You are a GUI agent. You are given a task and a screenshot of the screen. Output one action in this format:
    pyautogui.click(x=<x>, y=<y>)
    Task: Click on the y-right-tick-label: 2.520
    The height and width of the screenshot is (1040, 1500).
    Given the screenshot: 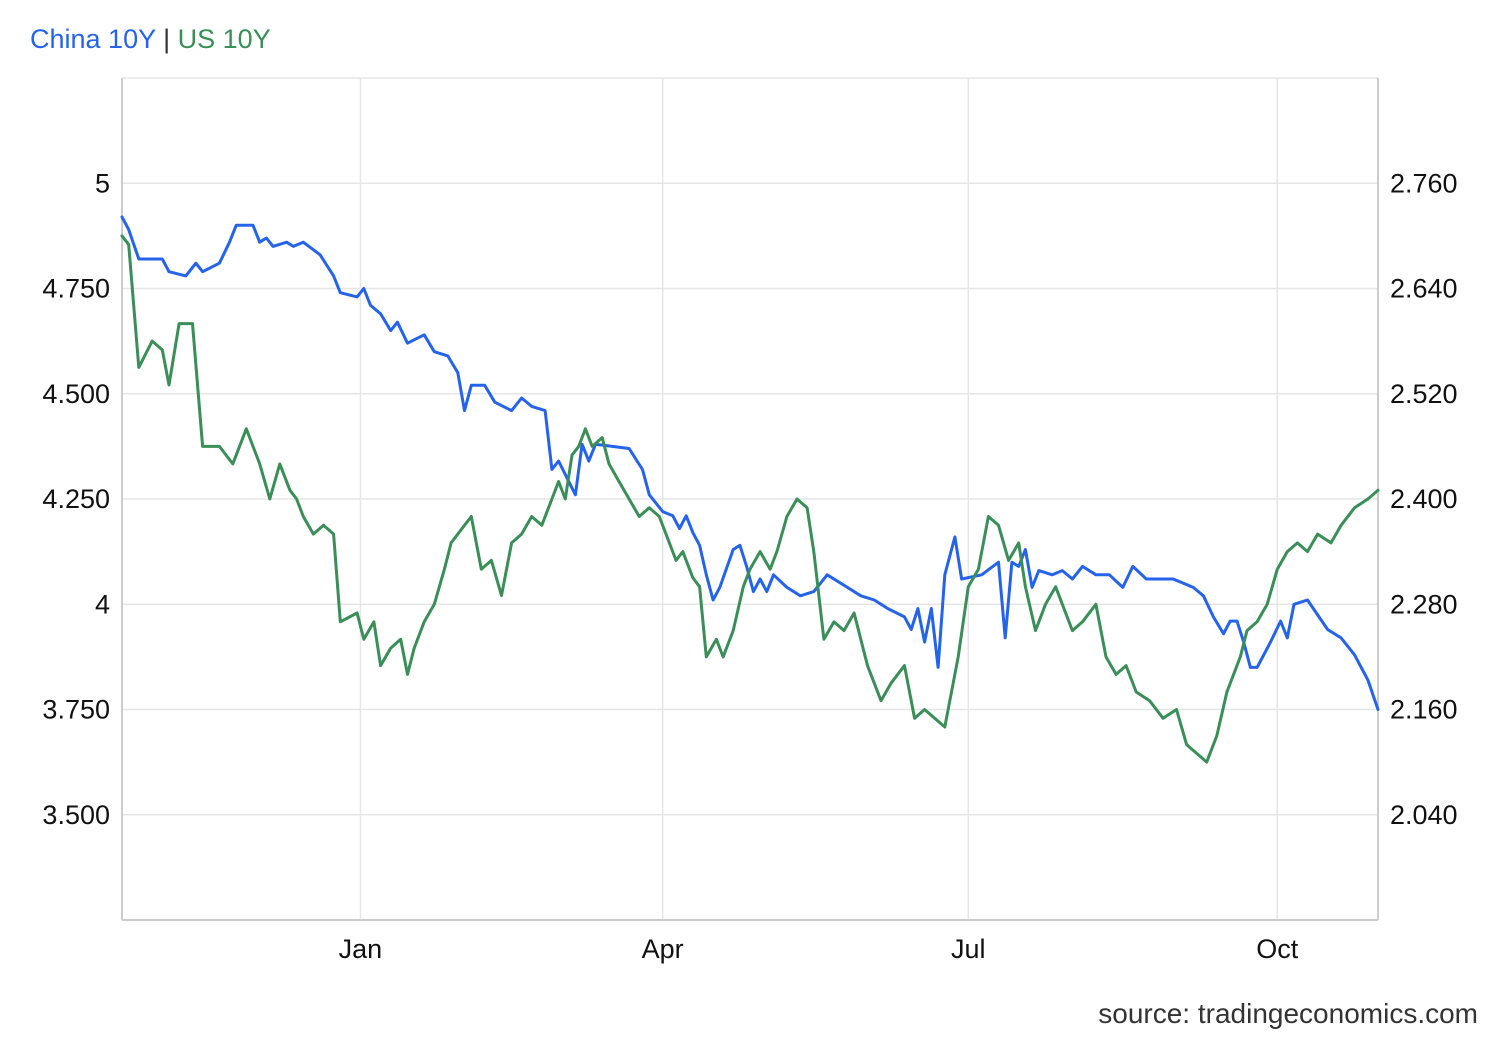 What is the action you would take?
    pyautogui.click(x=1424, y=394)
    